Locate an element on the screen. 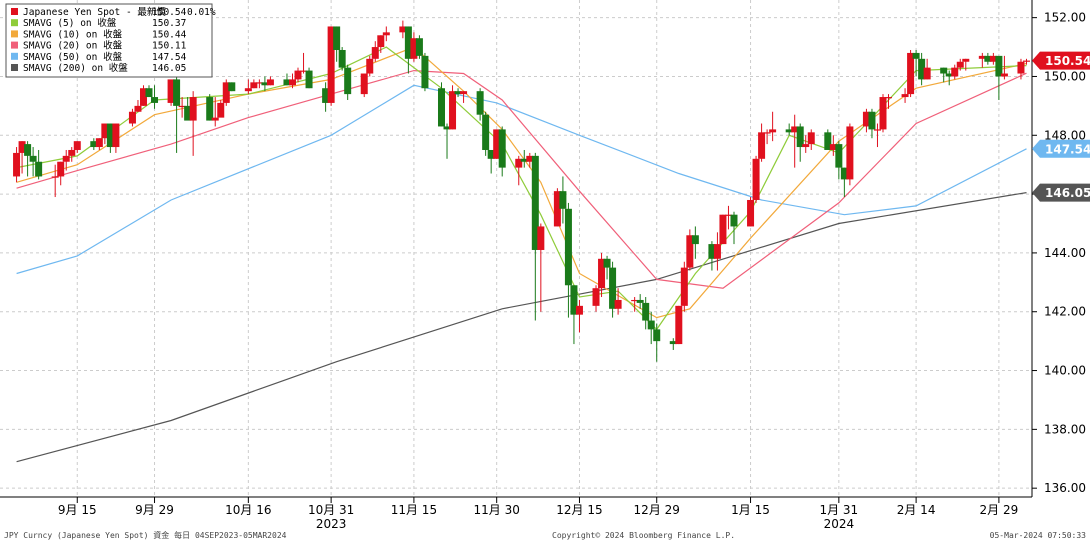  legend-series-value: 147.54 is located at coordinates (169, 57).